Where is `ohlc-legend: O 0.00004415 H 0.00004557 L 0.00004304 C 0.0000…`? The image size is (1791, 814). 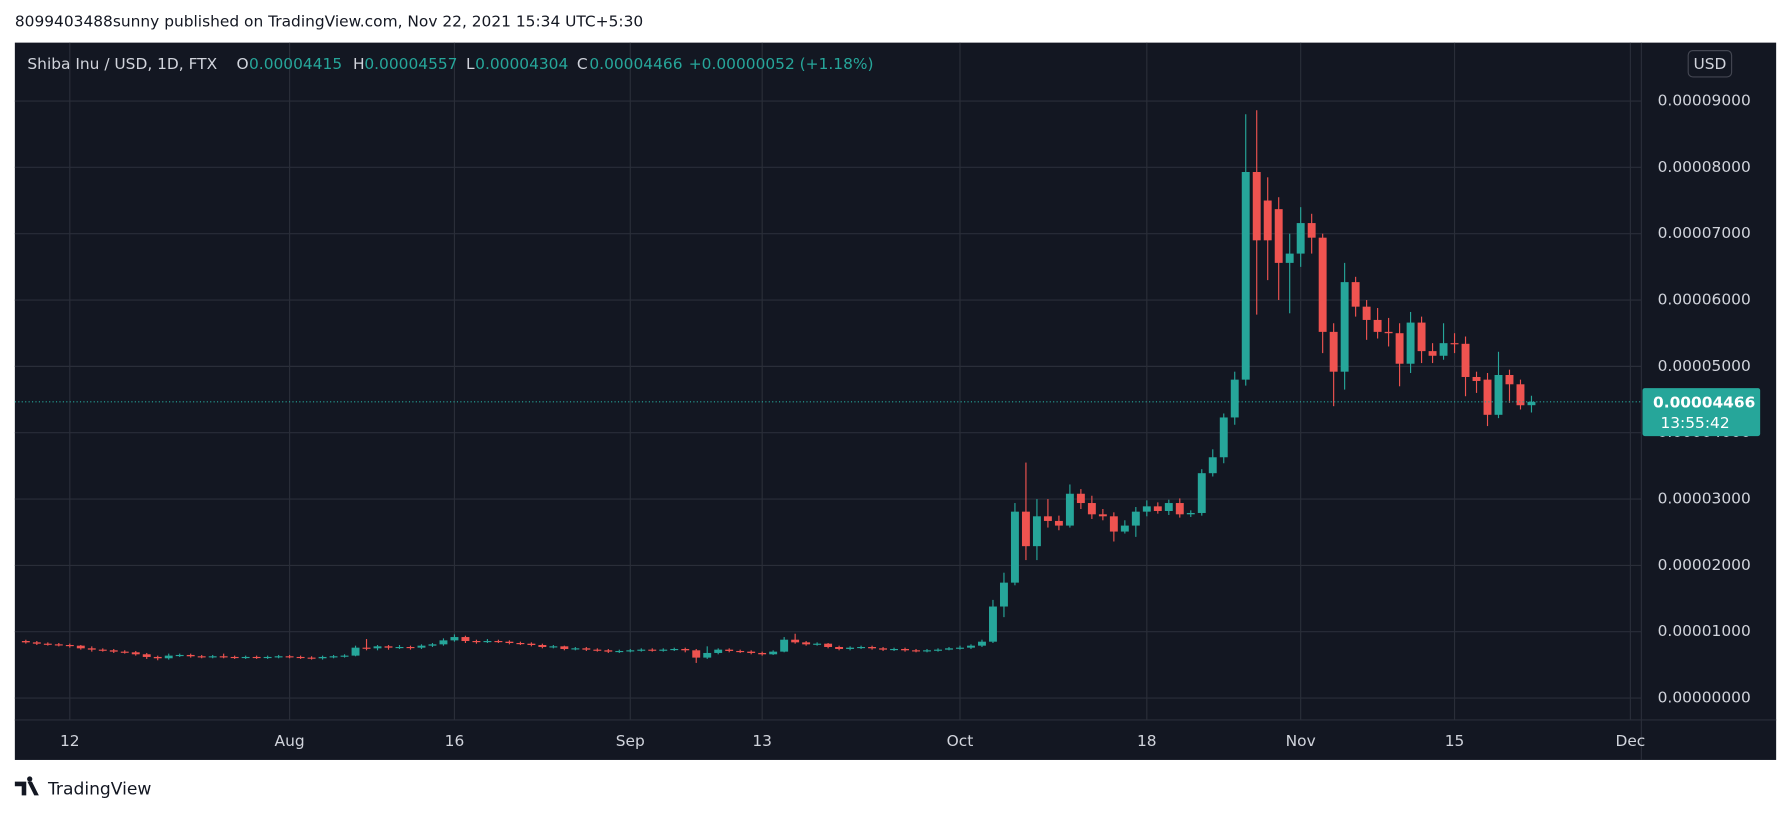
ohlc-legend: O 0.00004415 H 0.00004557 L 0.00004304 C 0.0000… is located at coordinates (459, 64).